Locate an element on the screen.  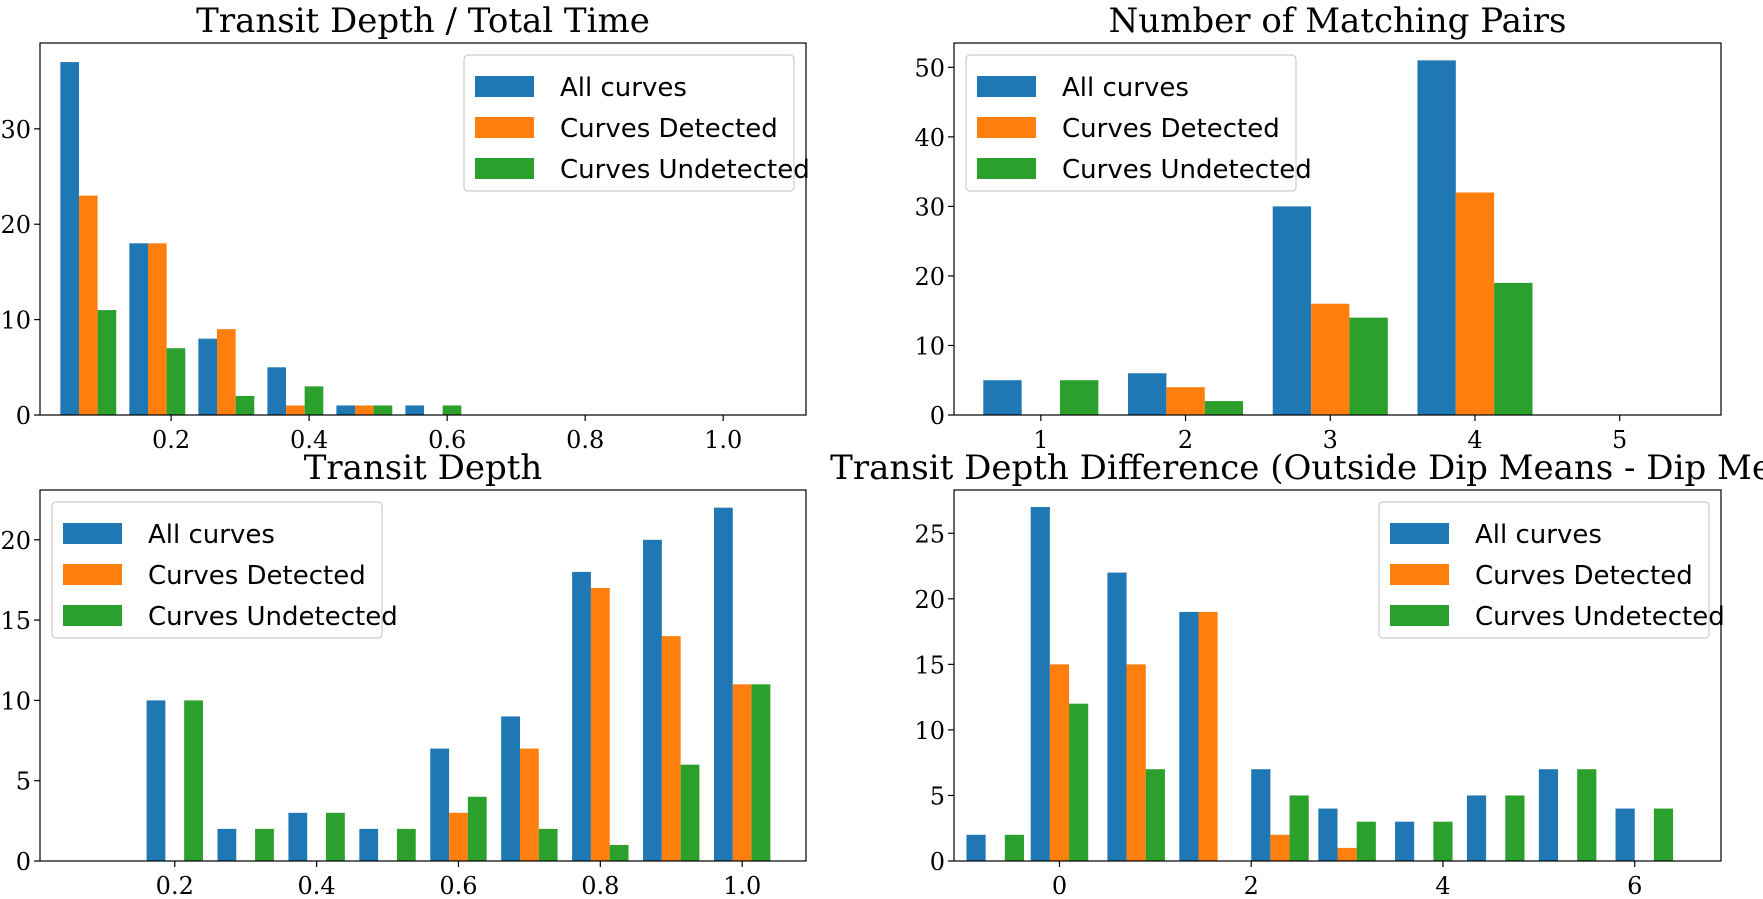
x-tick-label: 5 is located at coordinates (1619, 440).